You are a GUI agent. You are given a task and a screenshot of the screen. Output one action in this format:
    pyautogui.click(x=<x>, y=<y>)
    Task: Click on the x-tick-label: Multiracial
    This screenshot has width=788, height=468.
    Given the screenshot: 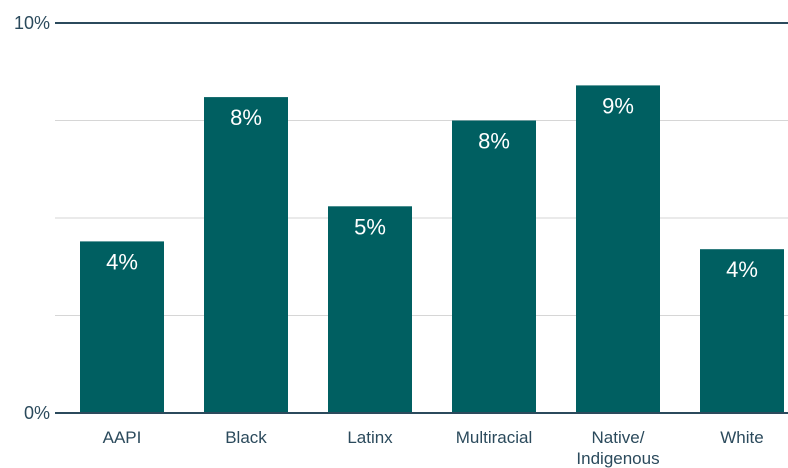 What is the action you would take?
    pyautogui.click(x=494, y=437)
    